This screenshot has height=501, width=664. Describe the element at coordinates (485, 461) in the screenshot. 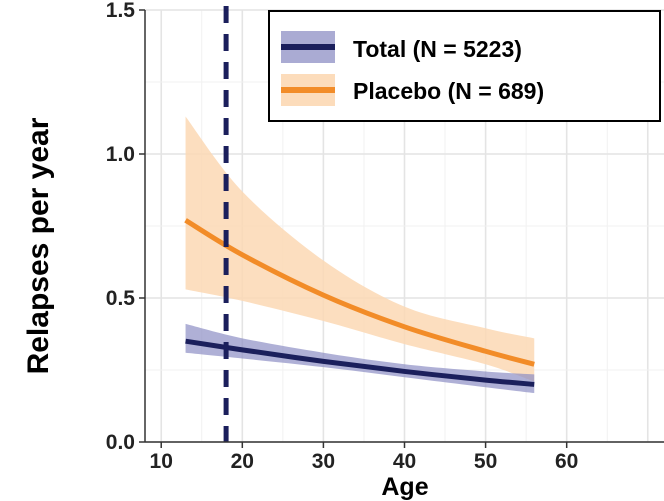

I see `x-tick-label: 50` at that location.